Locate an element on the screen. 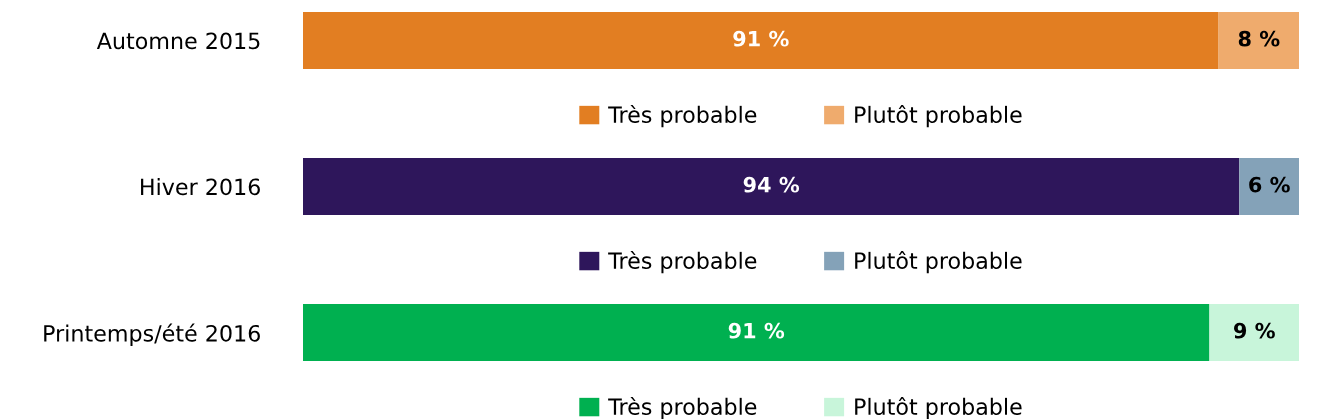 The width and height of the screenshot is (1337, 419). data-label: 94 % is located at coordinates (771, 184).